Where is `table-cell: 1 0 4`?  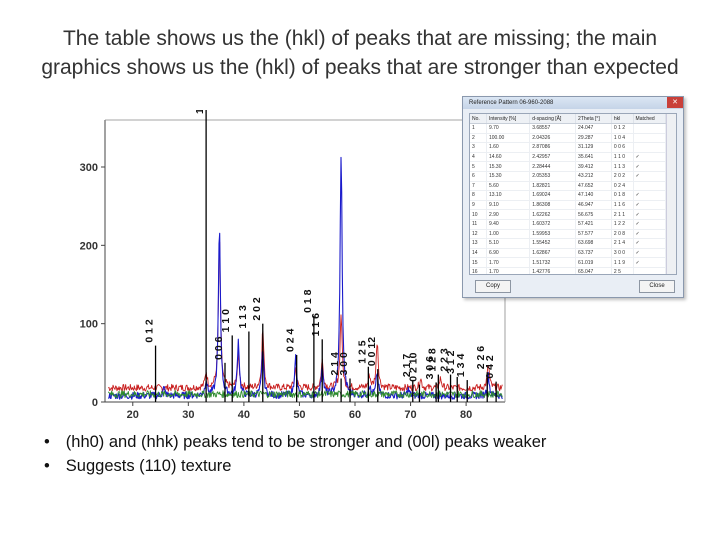
table-cell: 1 0 4 is located at coordinates (622, 138).